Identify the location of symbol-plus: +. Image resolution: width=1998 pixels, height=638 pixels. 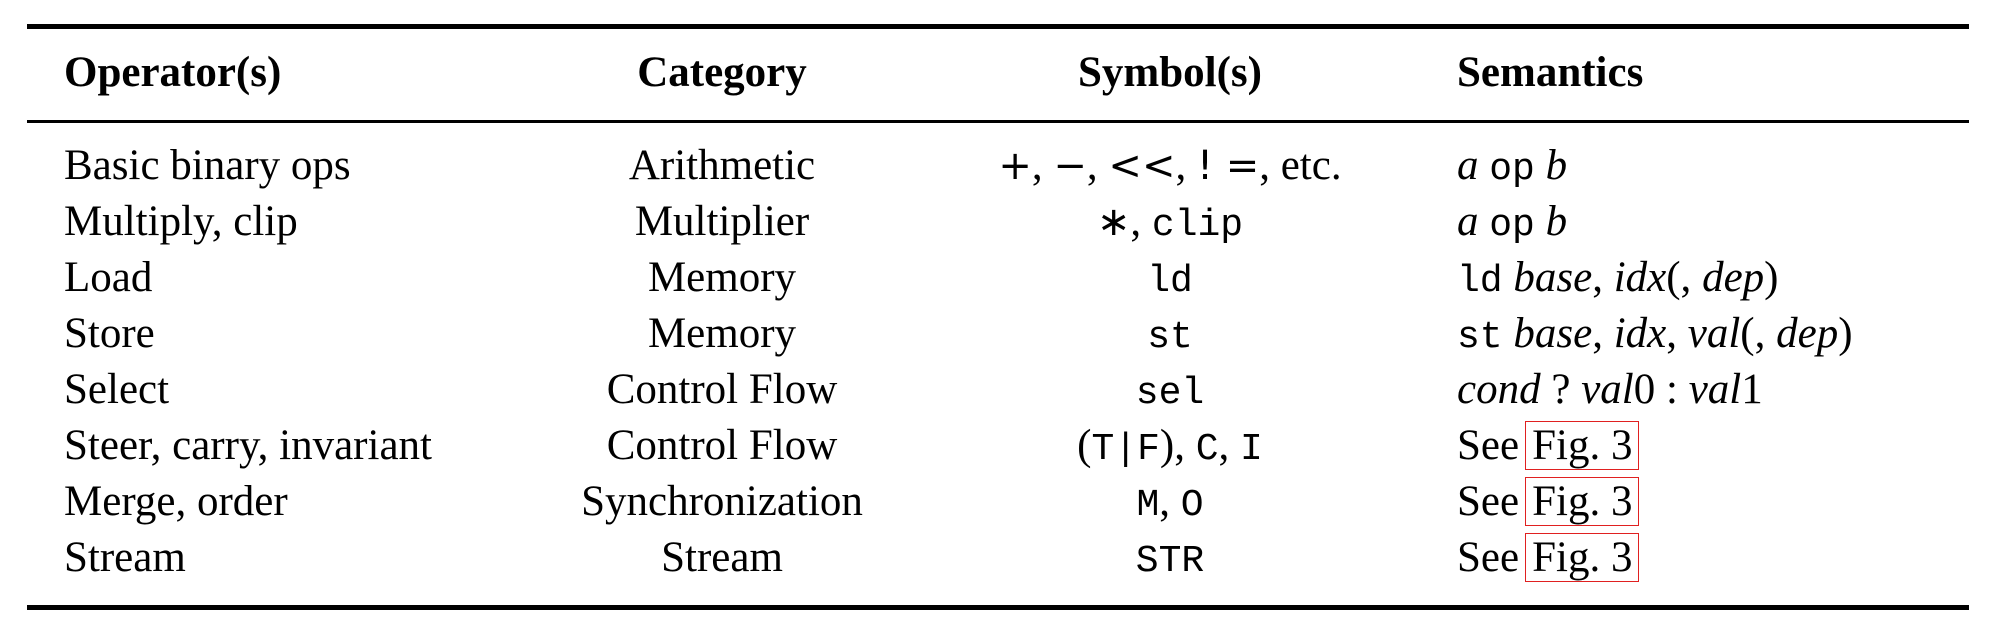
(1015, 166).